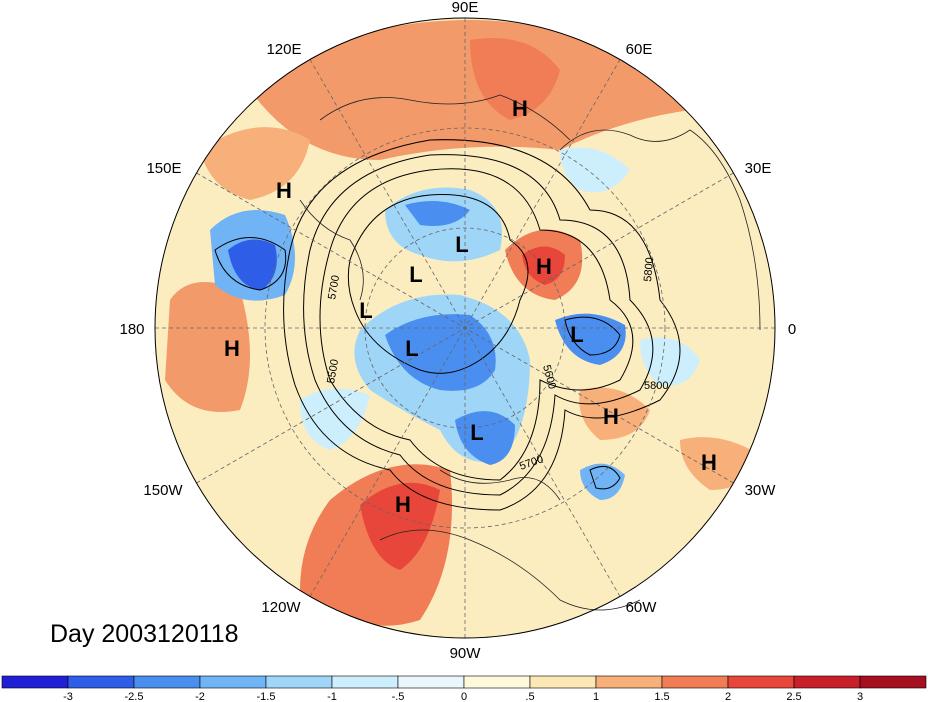 The height and width of the screenshot is (702, 928). Describe the element at coordinates (266, 696) in the screenshot. I see `colorbar-tick-label: -1.5` at that location.